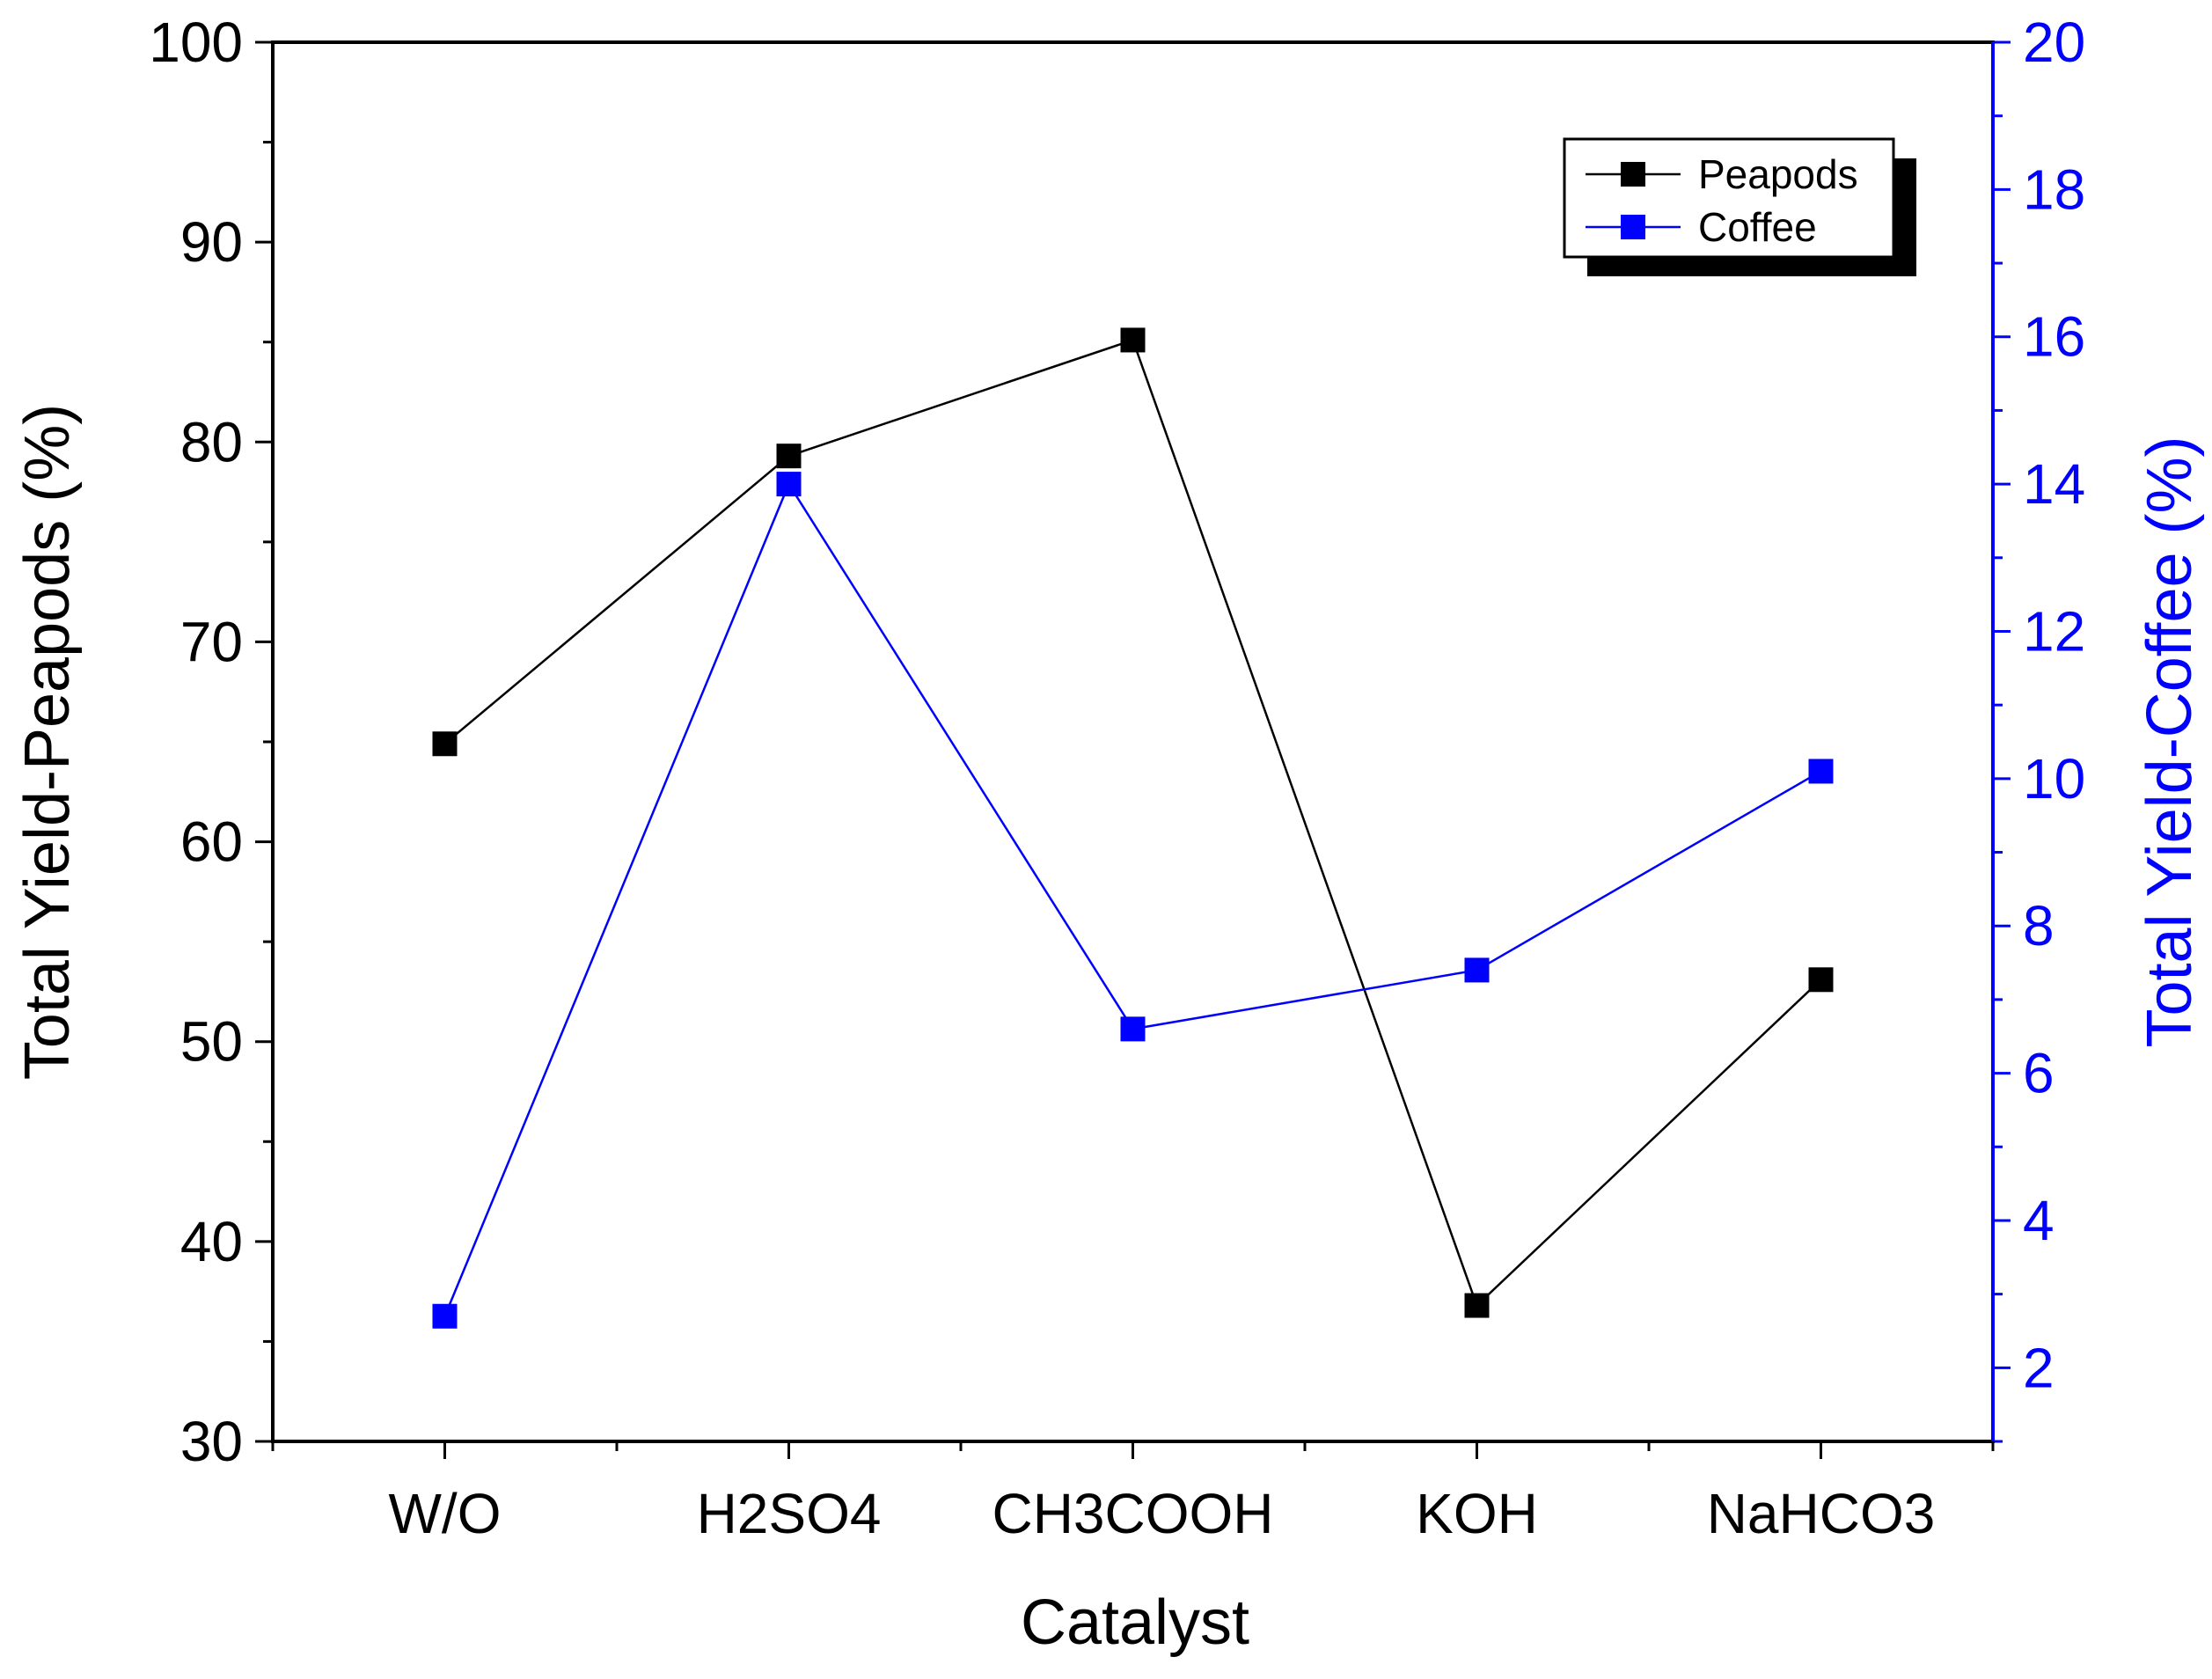  Describe the element at coordinates (1821, 1513) in the screenshot. I see `x-tick-label: NaHCO3` at that location.